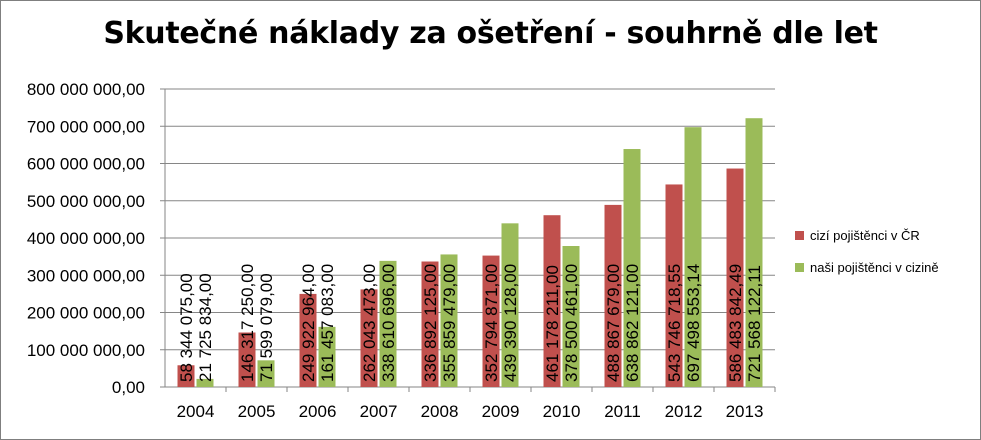  Describe the element at coordinates (318, 411) in the screenshot. I see `x-tick-label: 2006` at that location.